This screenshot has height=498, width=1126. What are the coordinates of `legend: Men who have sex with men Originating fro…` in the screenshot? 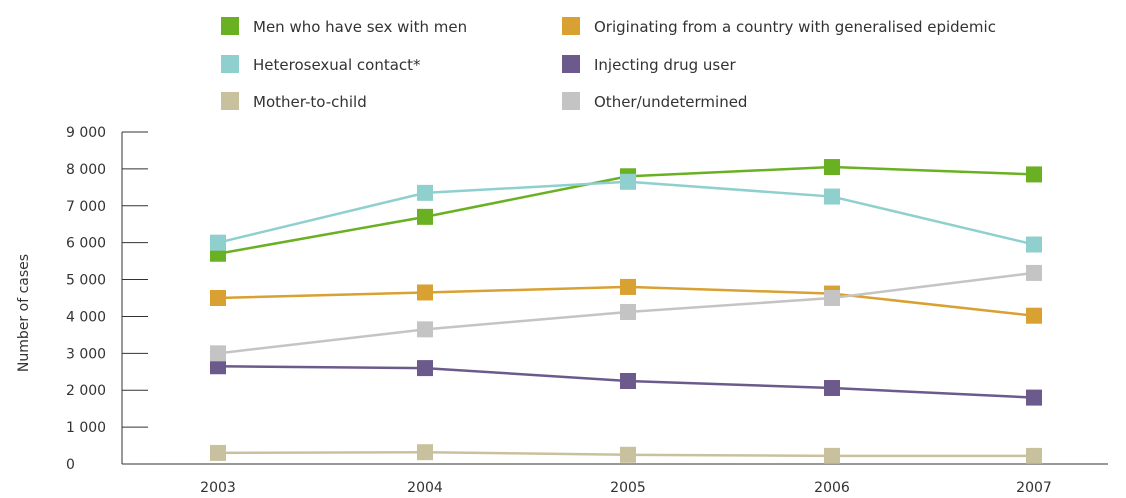 It's located at (608, 64).